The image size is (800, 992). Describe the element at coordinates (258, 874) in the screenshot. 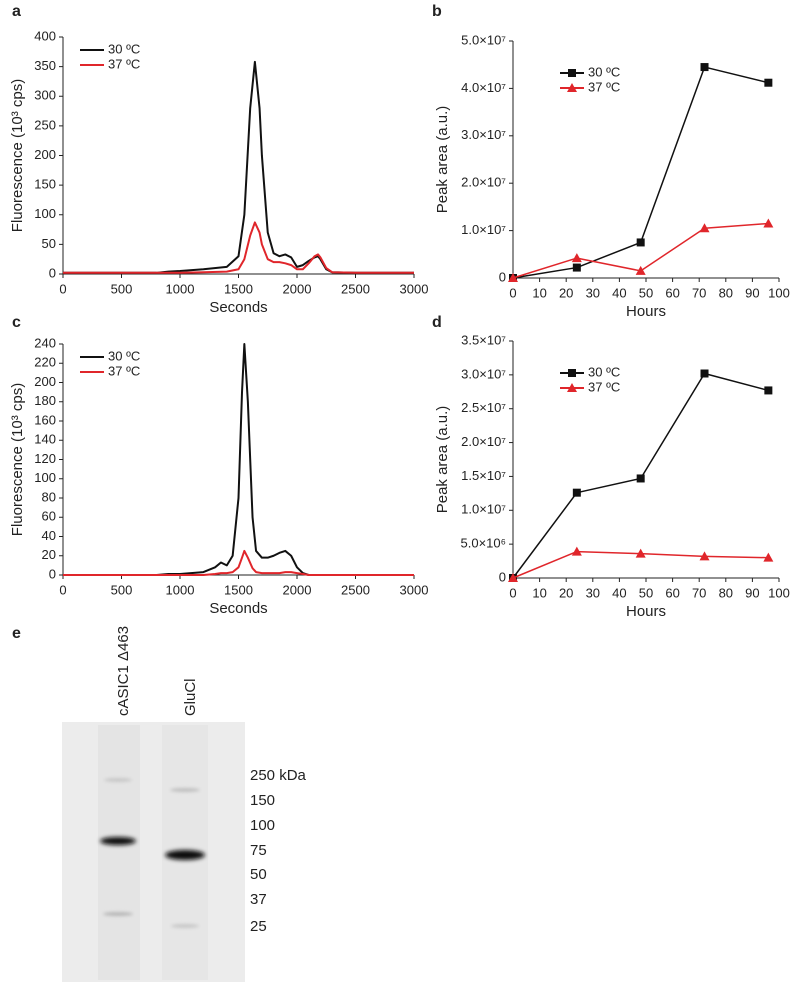

I see `marker-label: 50` at that location.